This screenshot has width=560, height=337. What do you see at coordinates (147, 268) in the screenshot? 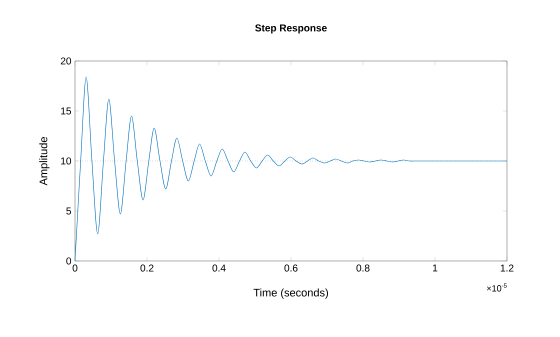
I see `x-tick-label: 0.2` at bounding box center [147, 268].